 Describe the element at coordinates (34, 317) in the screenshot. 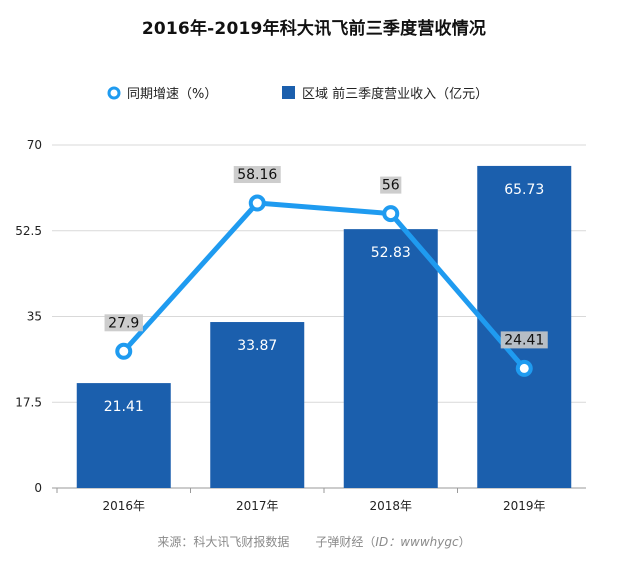

I see `y-tick-label: 35` at that location.